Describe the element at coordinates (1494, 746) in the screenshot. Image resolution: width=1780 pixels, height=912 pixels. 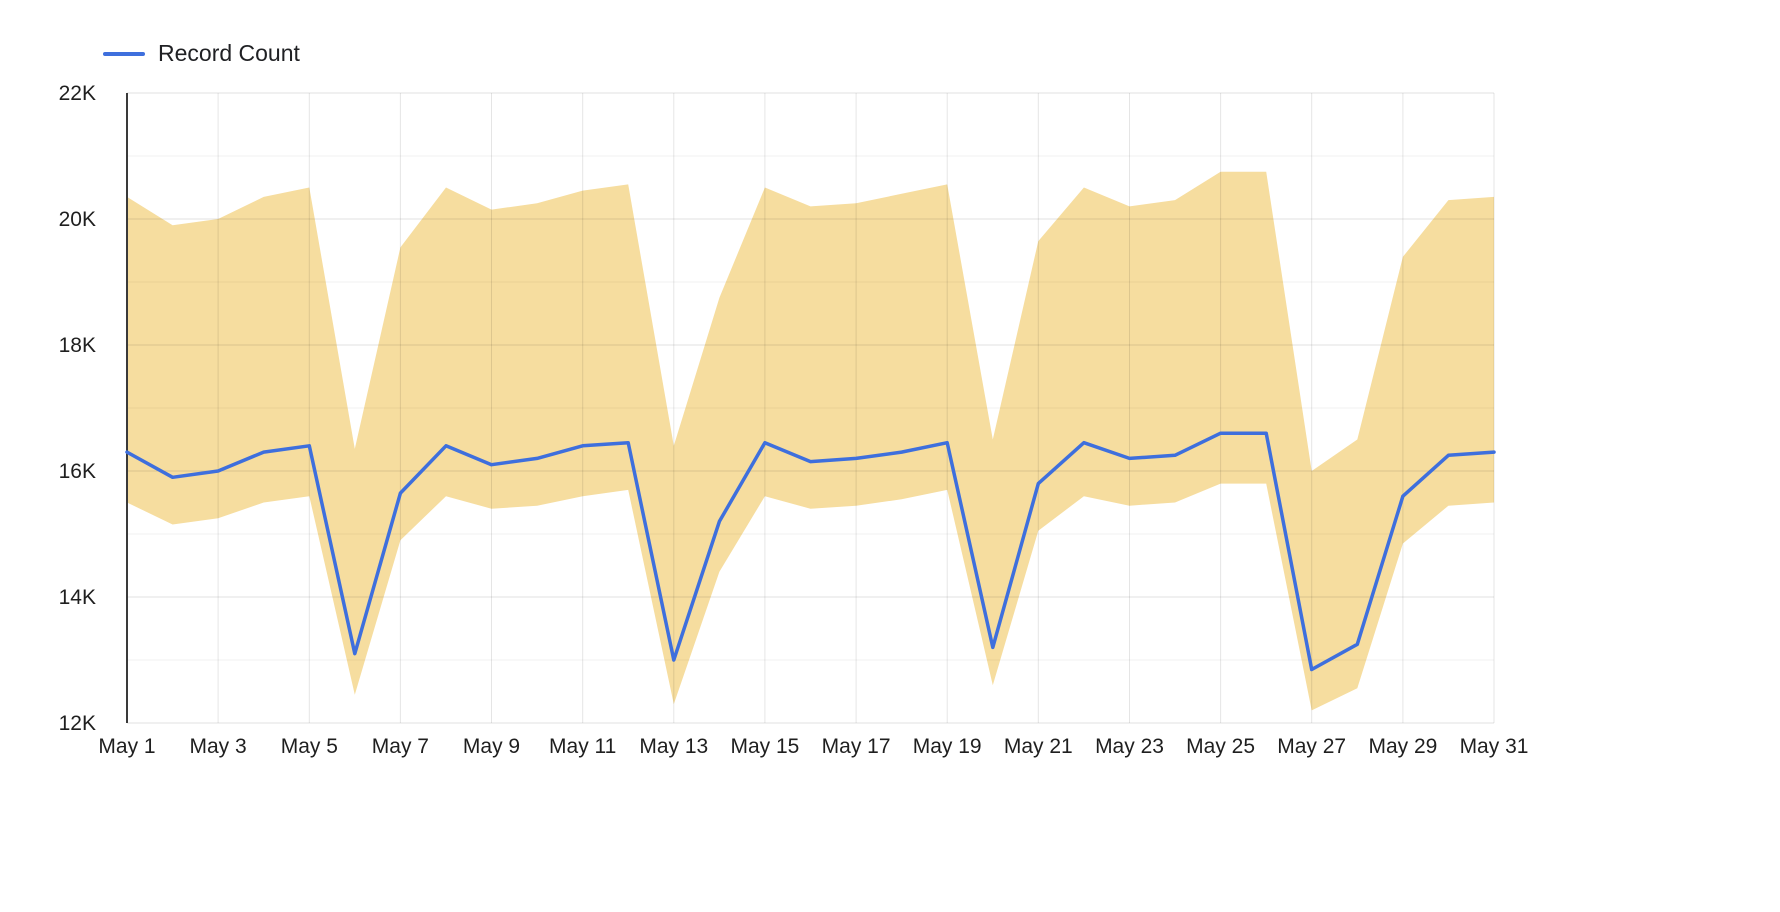
I see `x-axis-tick-label: May 31` at that location.